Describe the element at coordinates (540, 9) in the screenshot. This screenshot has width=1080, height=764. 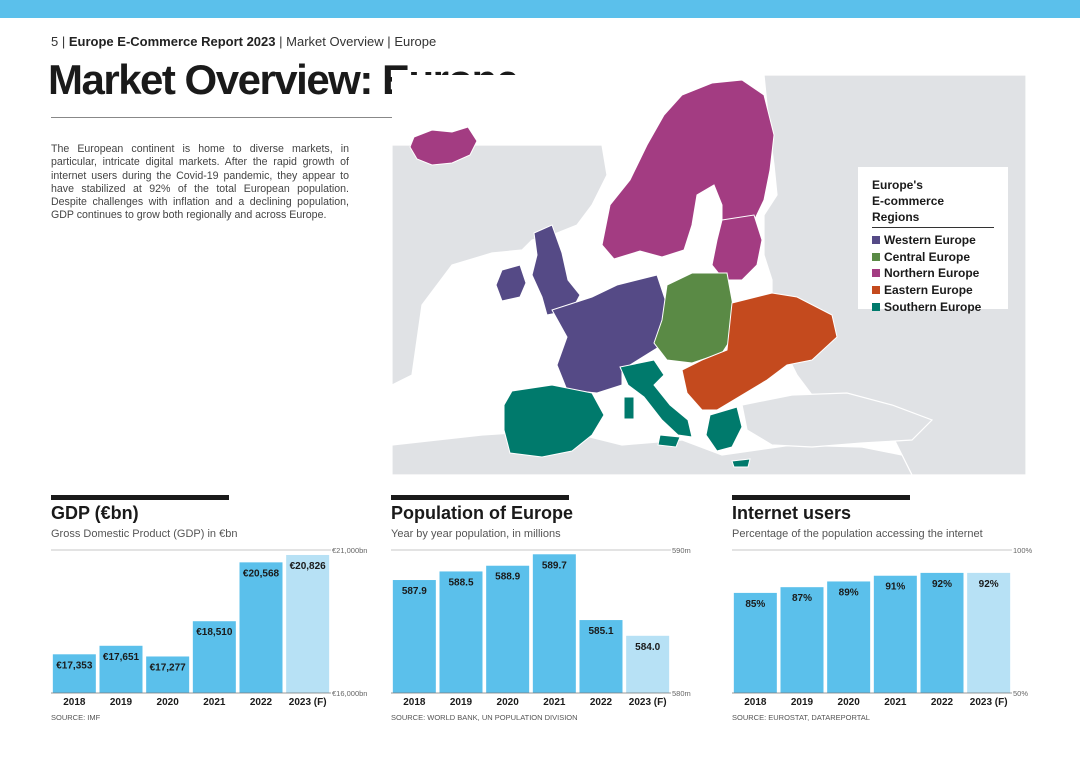
I see `top-accent-bar` at that location.